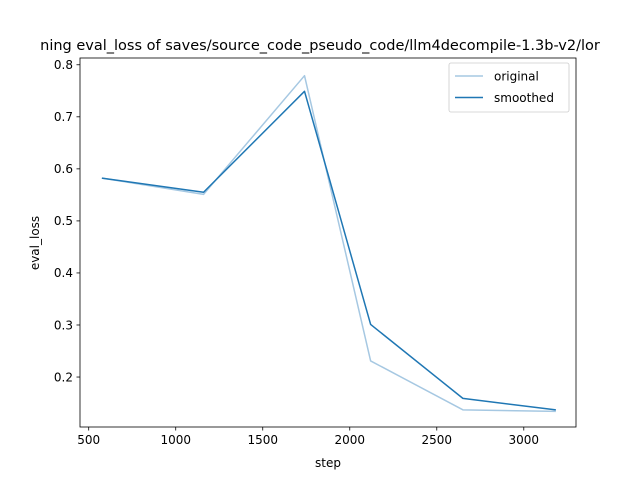 This screenshot has height=480, width=640. I want to click on y-axis: 0.2 0.3 0.4 0.5 0.6 0.7 0.8, so click(67, 221).